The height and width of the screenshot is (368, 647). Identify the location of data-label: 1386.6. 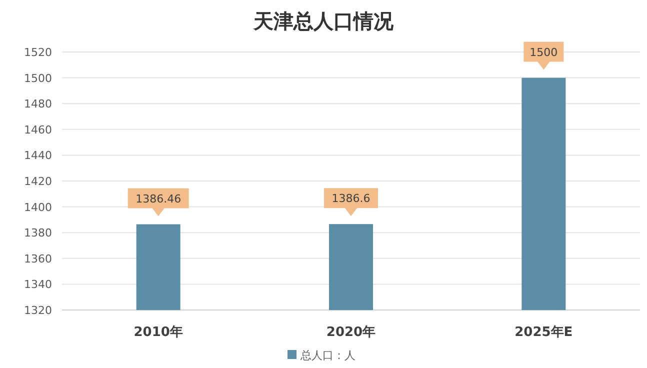
(351, 199).